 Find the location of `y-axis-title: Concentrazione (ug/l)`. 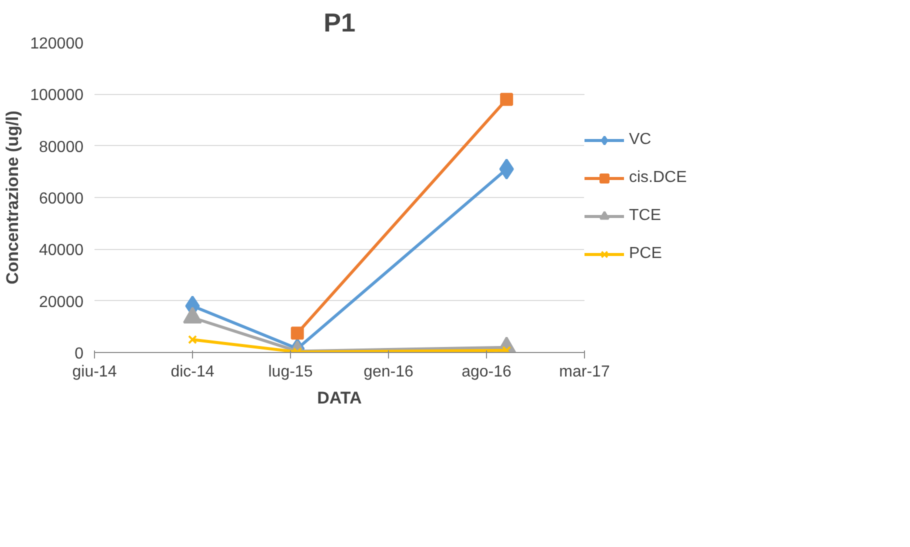

y-axis-title: Concentrazione (ug/l) is located at coordinates (12, 197).